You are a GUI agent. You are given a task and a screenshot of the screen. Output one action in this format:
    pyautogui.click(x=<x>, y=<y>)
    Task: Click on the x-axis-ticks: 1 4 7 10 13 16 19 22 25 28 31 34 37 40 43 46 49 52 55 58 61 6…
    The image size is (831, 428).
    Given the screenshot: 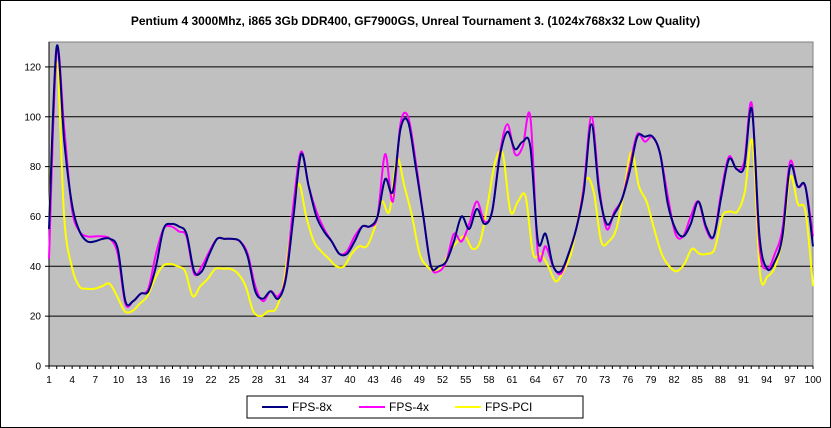 What is the action you would take?
    pyautogui.click(x=434, y=376)
    